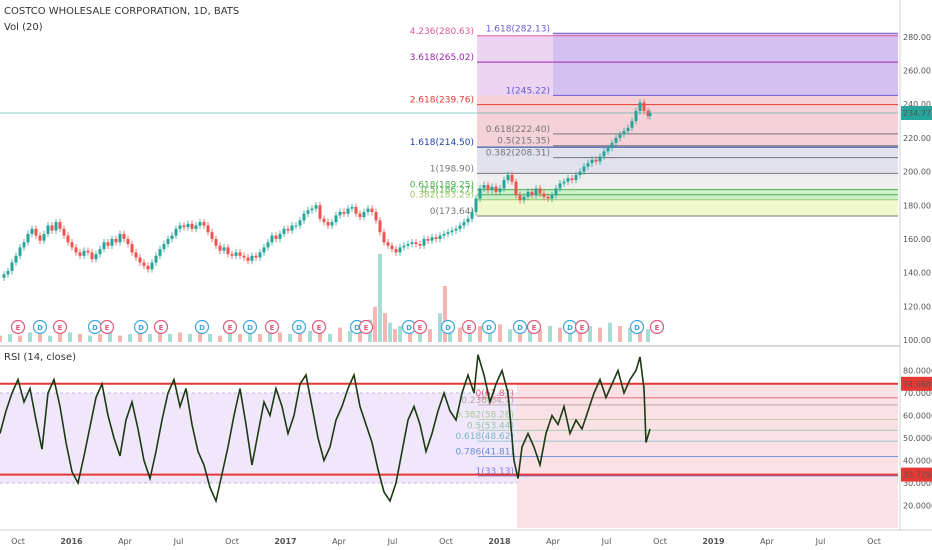  I want to click on price-tick-label: 100.00, so click(917, 340).